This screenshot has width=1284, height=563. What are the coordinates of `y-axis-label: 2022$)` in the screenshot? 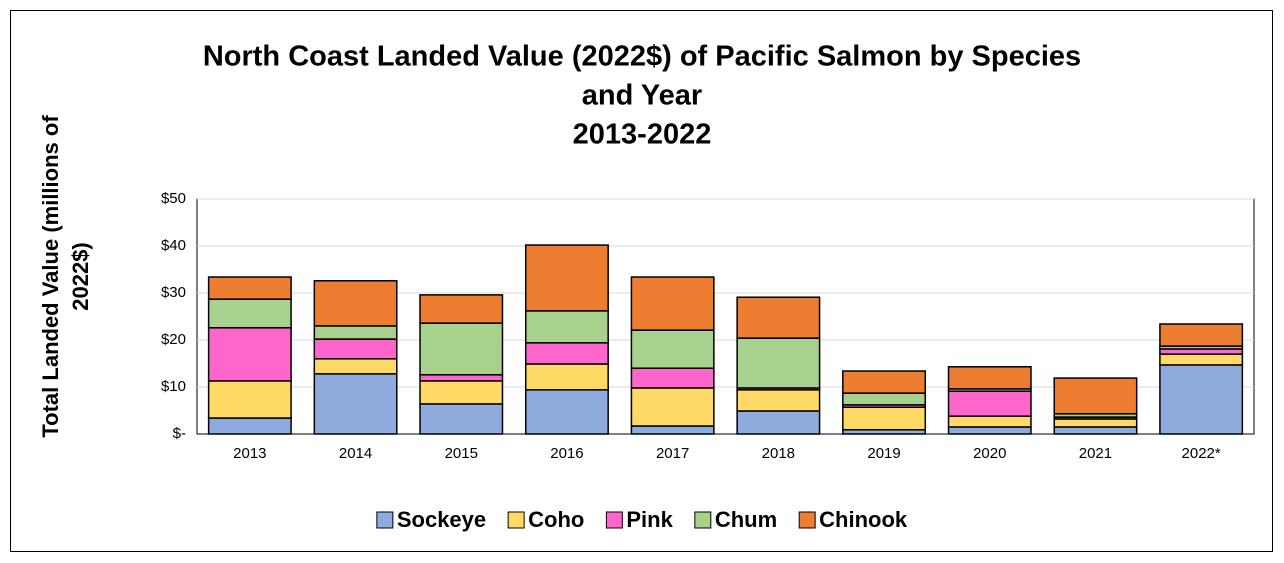 It's located at (80, 276).